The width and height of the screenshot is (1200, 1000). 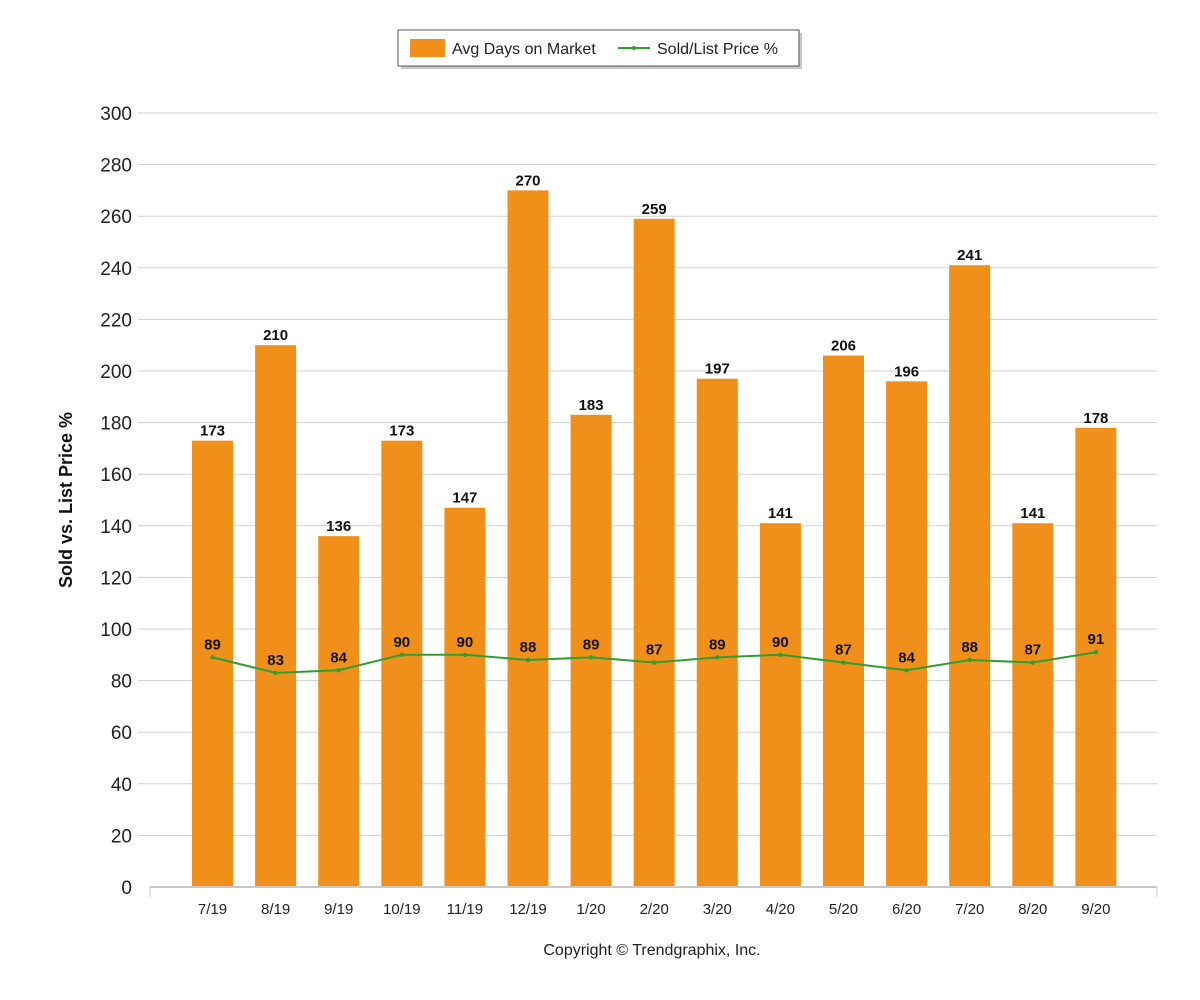 I want to click on legend-swatch-marker, so click(x=634, y=48).